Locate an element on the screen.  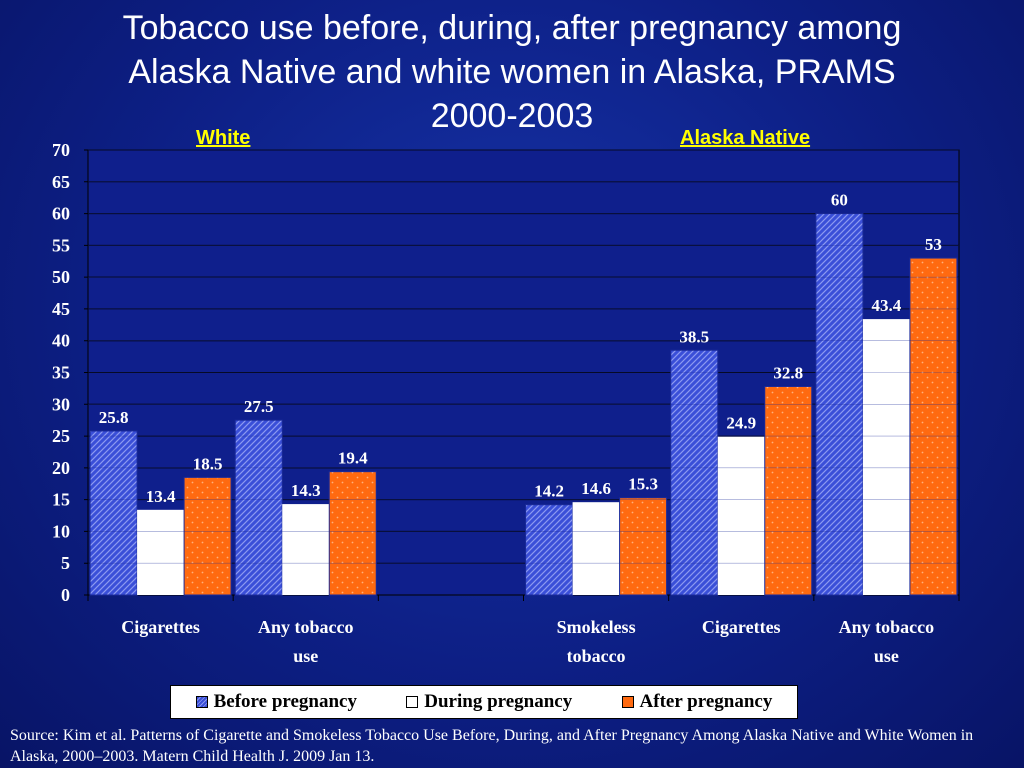
legend-label-before: Before pregnancy is located at coordinates (285, 701).